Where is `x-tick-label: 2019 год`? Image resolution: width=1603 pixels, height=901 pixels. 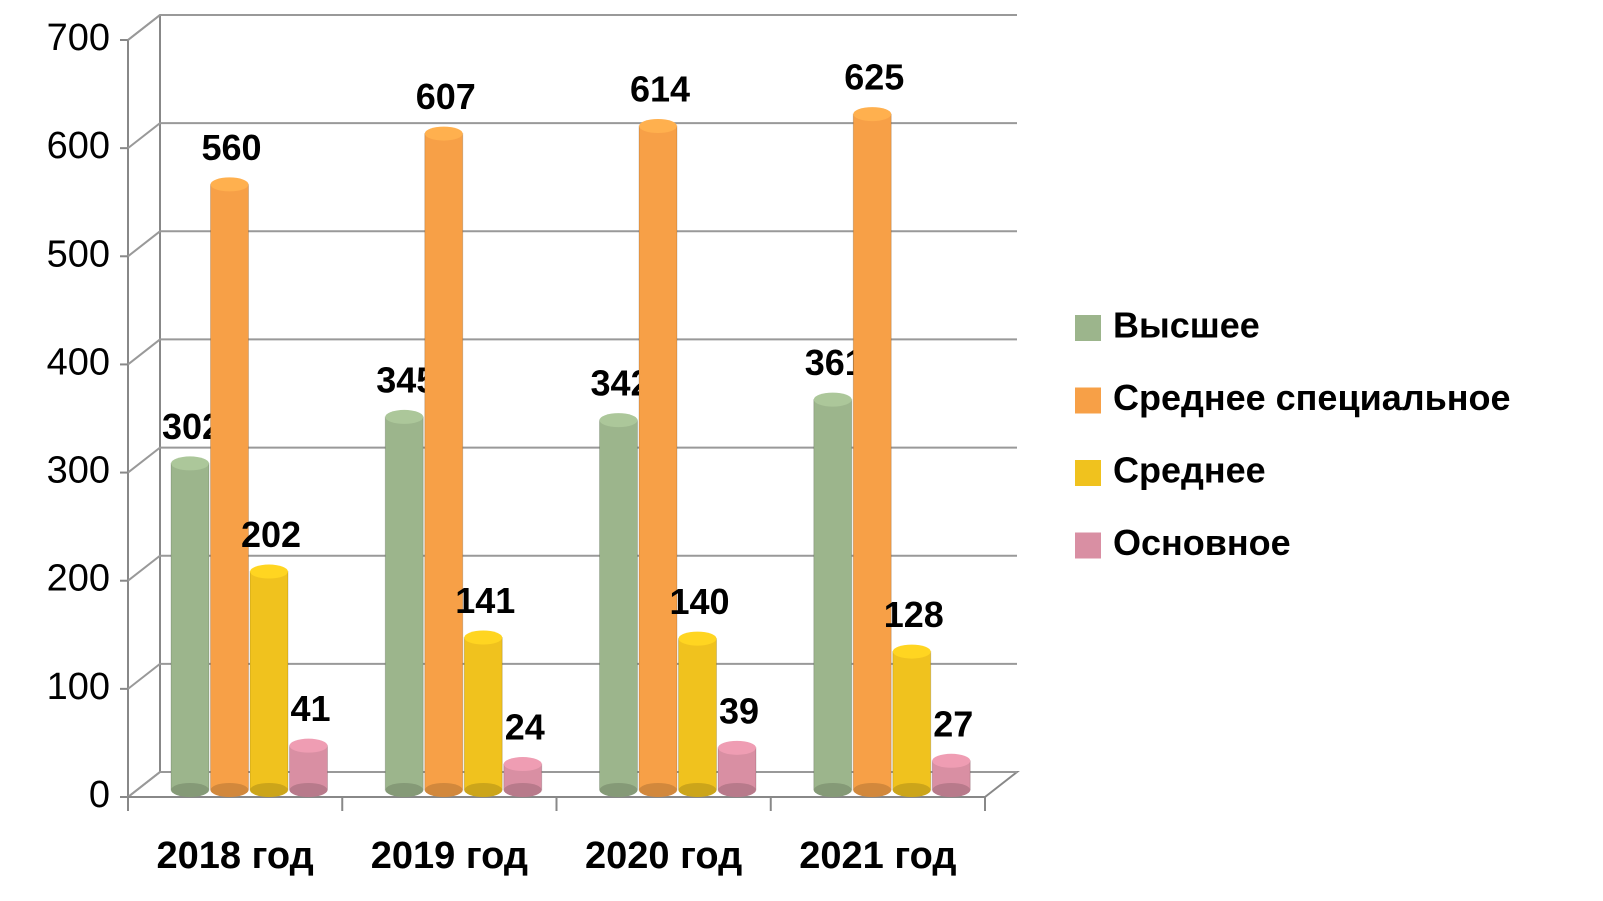 x-tick-label: 2019 год is located at coordinates (449, 856).